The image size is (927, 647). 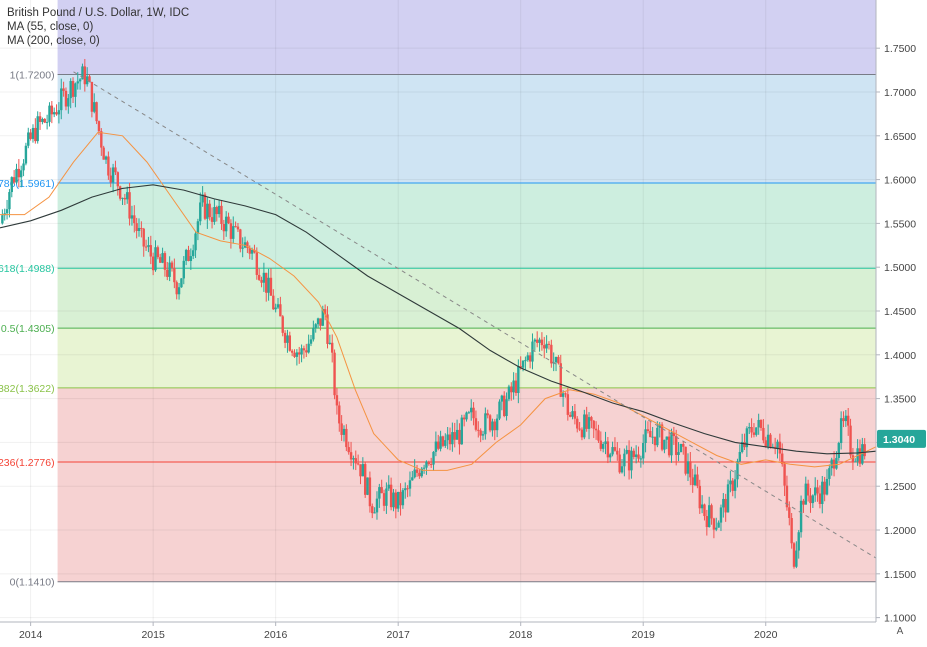 I want to click on current-price-label: 1.3040, so click(x=899, y=440).